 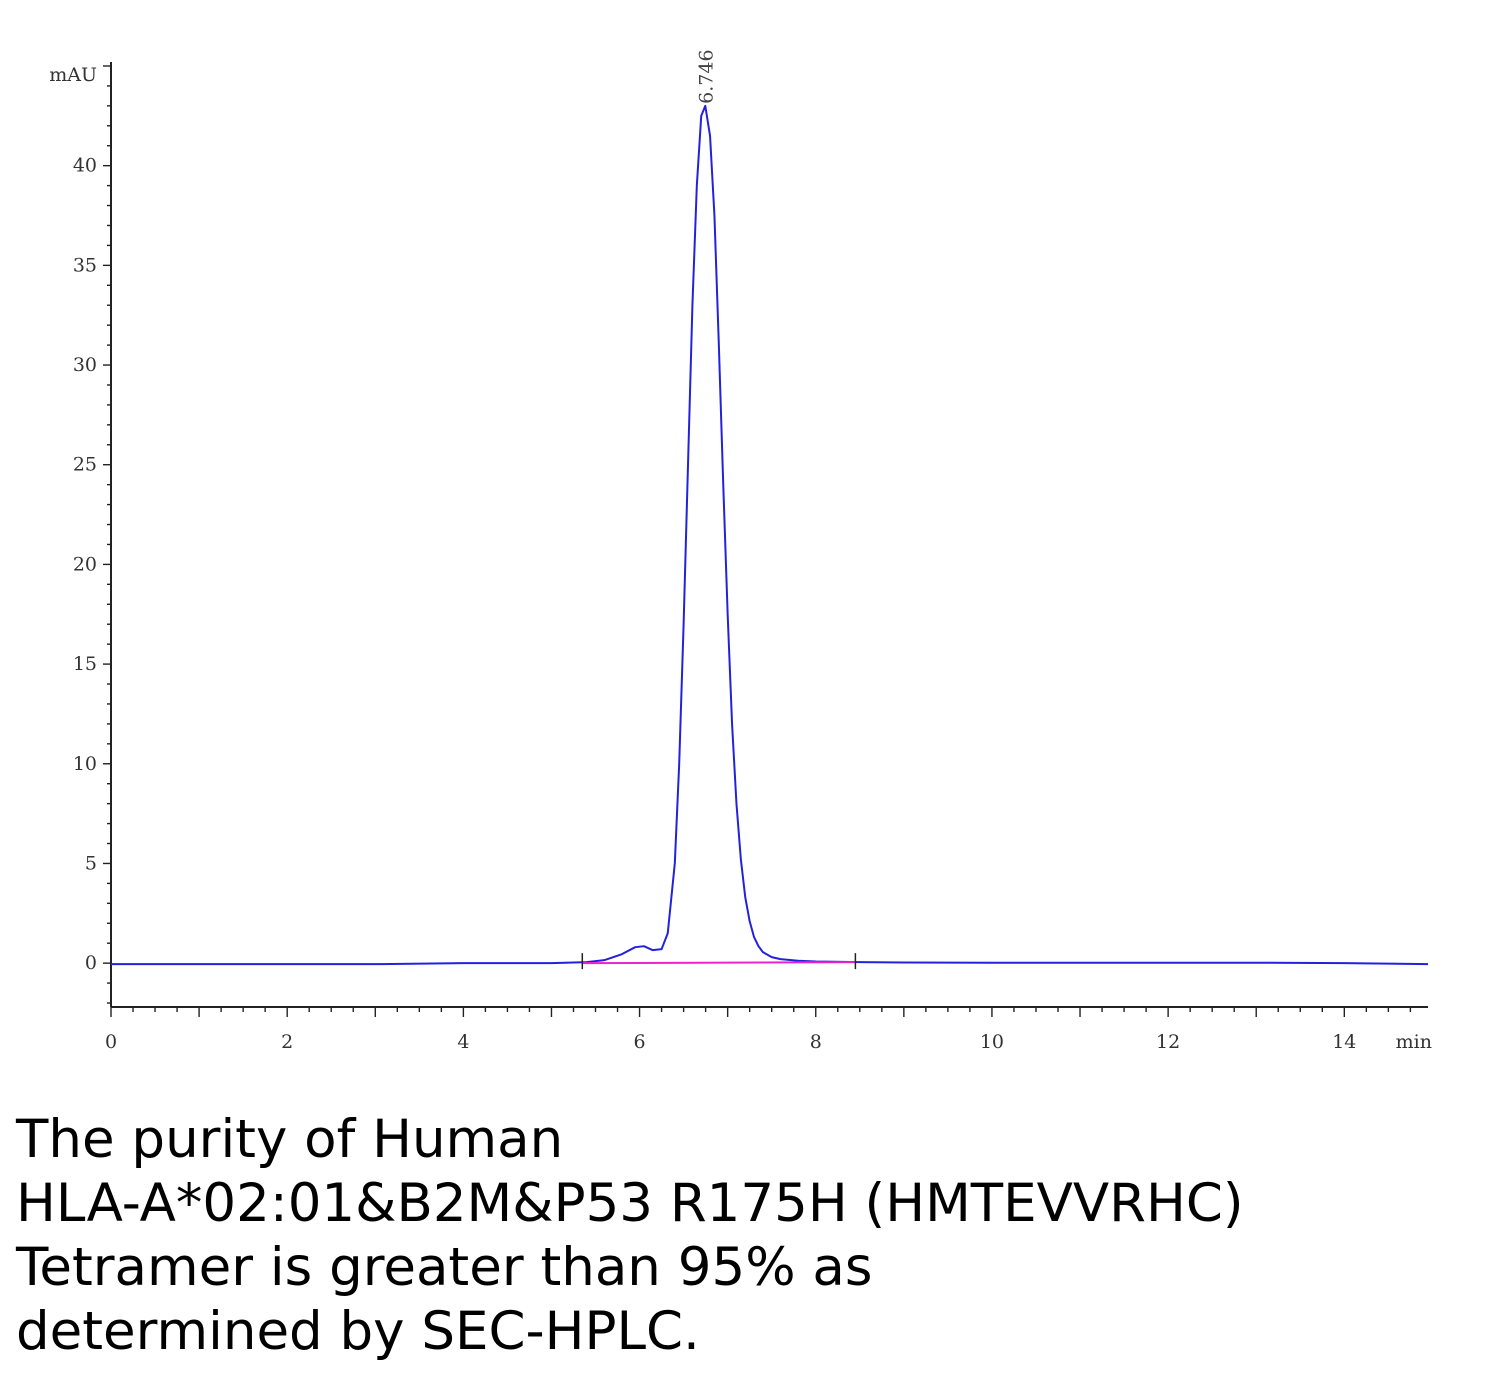 What do you see at coordinates (73, 75) in the screenshot?
I see `y-unit-label: mAU` at bounding box center [73, 75].